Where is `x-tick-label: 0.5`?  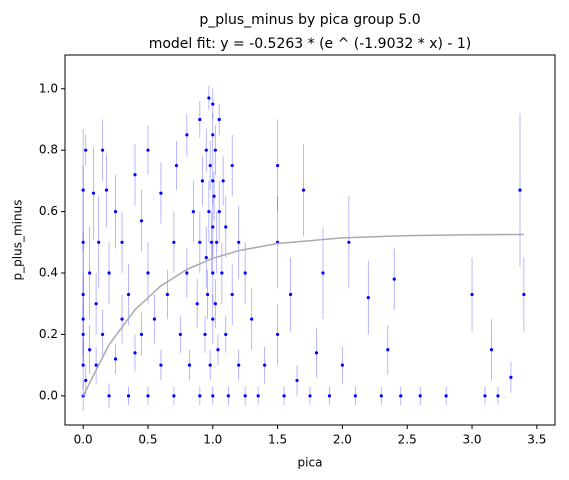
x-tick-label: 0.5 is located at coordinates (147, 440).